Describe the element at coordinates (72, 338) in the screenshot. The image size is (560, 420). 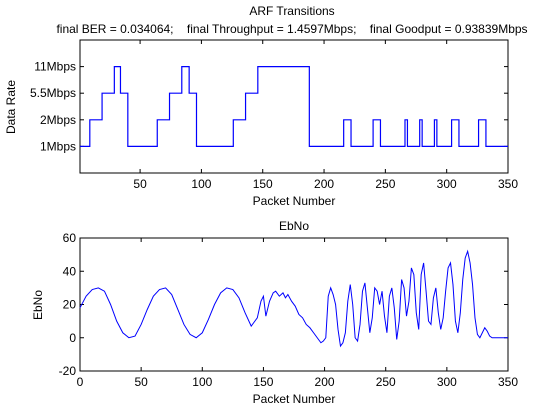
I see `ebno-y-tick-label: 0` at that location.